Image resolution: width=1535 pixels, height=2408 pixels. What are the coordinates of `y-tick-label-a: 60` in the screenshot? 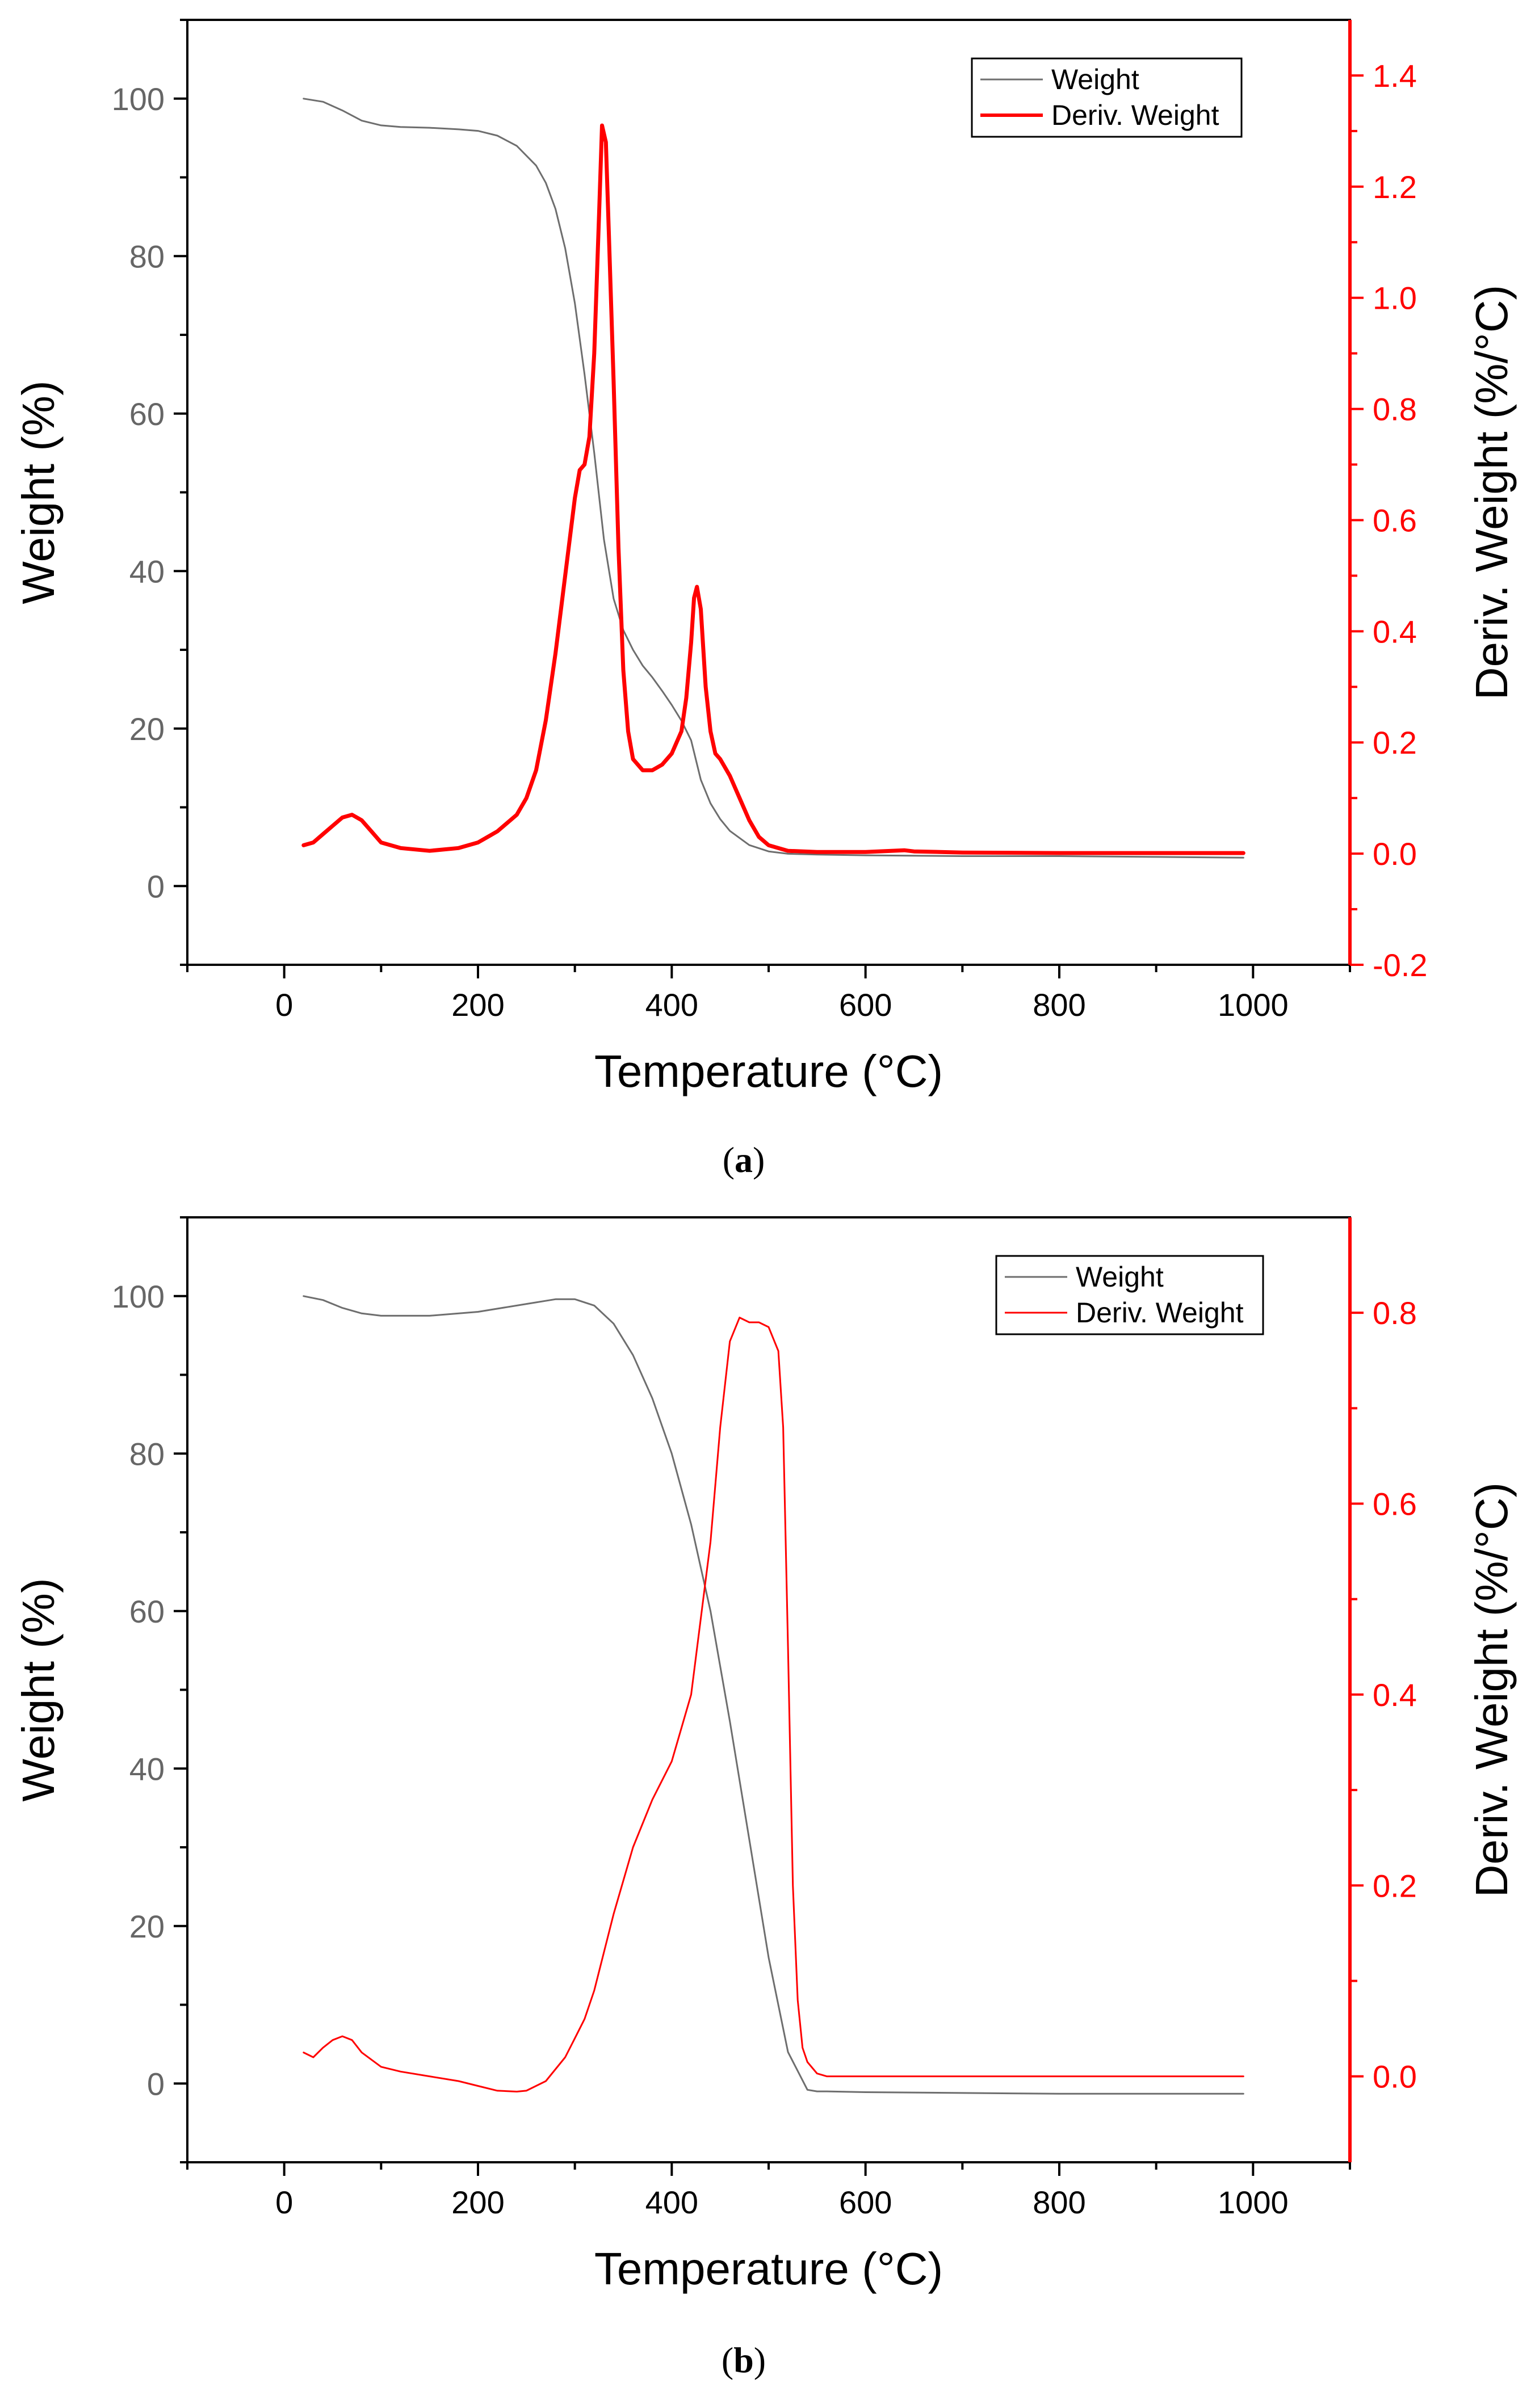 It's located at (147, 414).